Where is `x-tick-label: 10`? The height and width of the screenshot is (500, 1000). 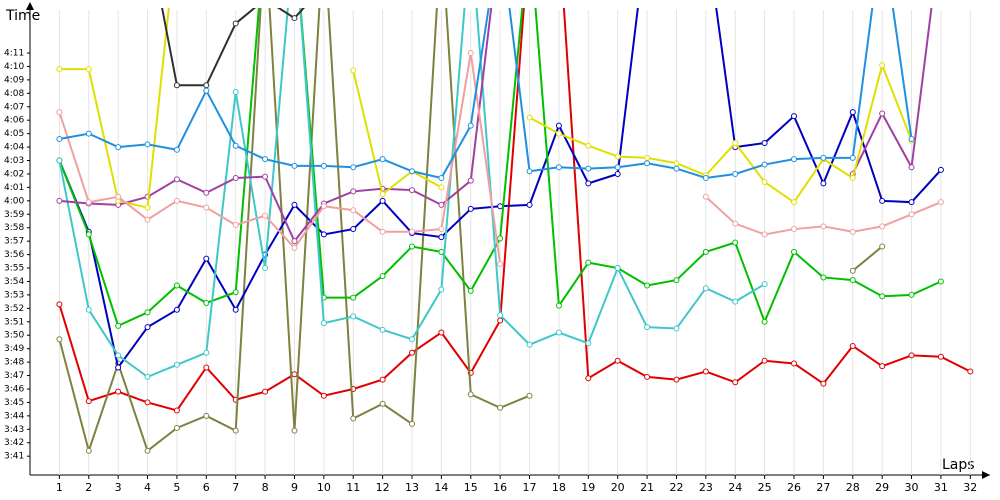
x-tick-label: 10 is located at coordinates (324, 487).